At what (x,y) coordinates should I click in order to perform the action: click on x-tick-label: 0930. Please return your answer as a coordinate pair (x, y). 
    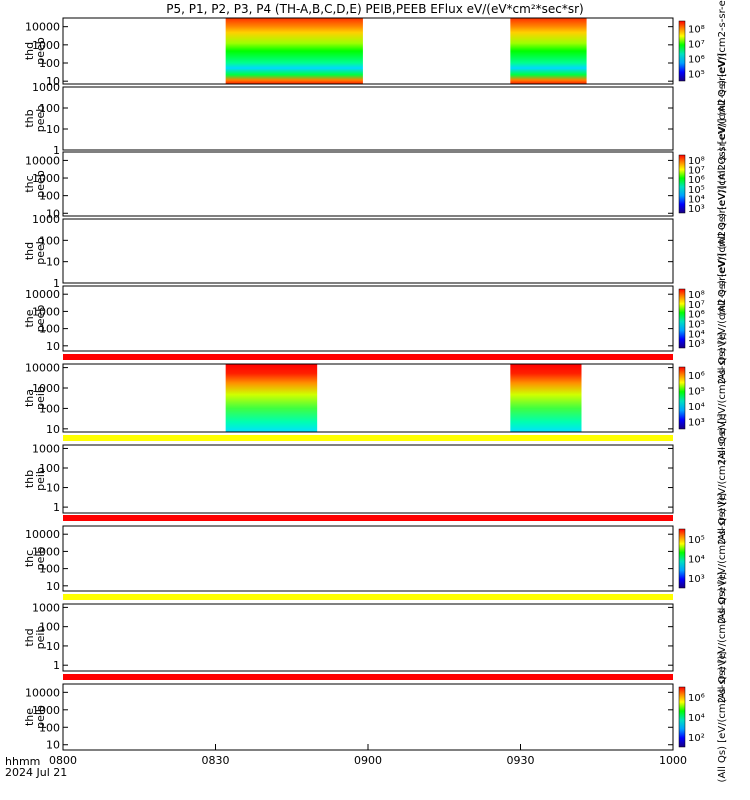
    Looking at the image, I should click on (521, 760).